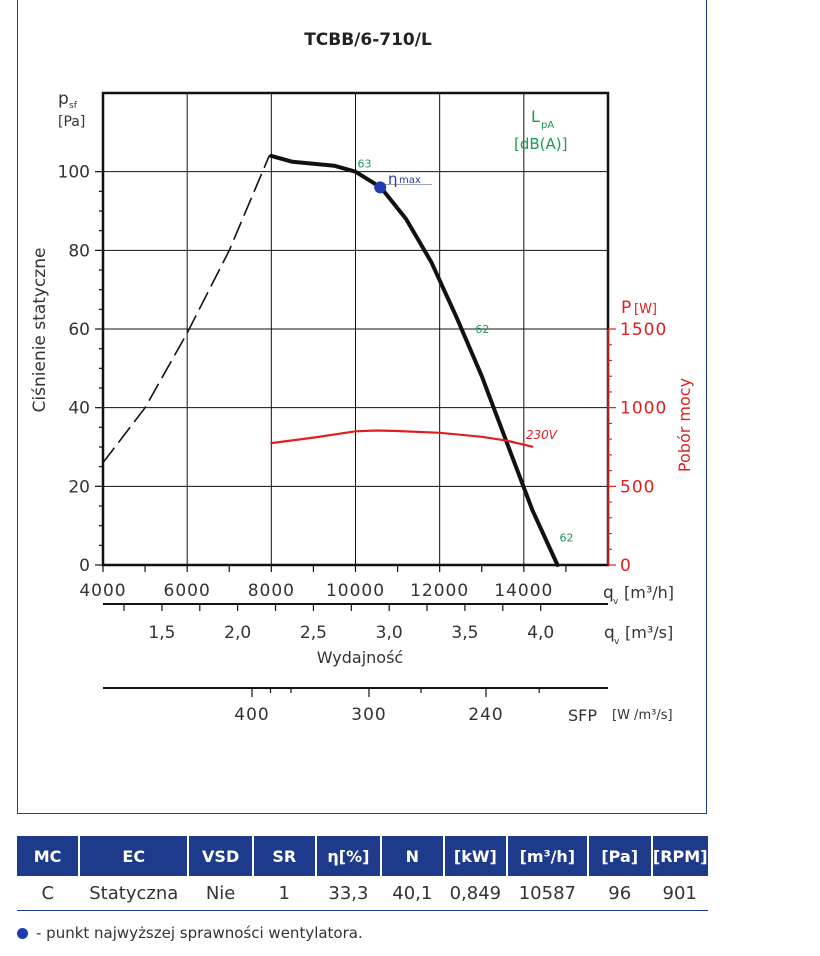 The width and height of the screenshot is (820, 956). Describe the element at coordinates (609, 633) in the screenshot. I see `ms-axis-symbol: q` at that location.